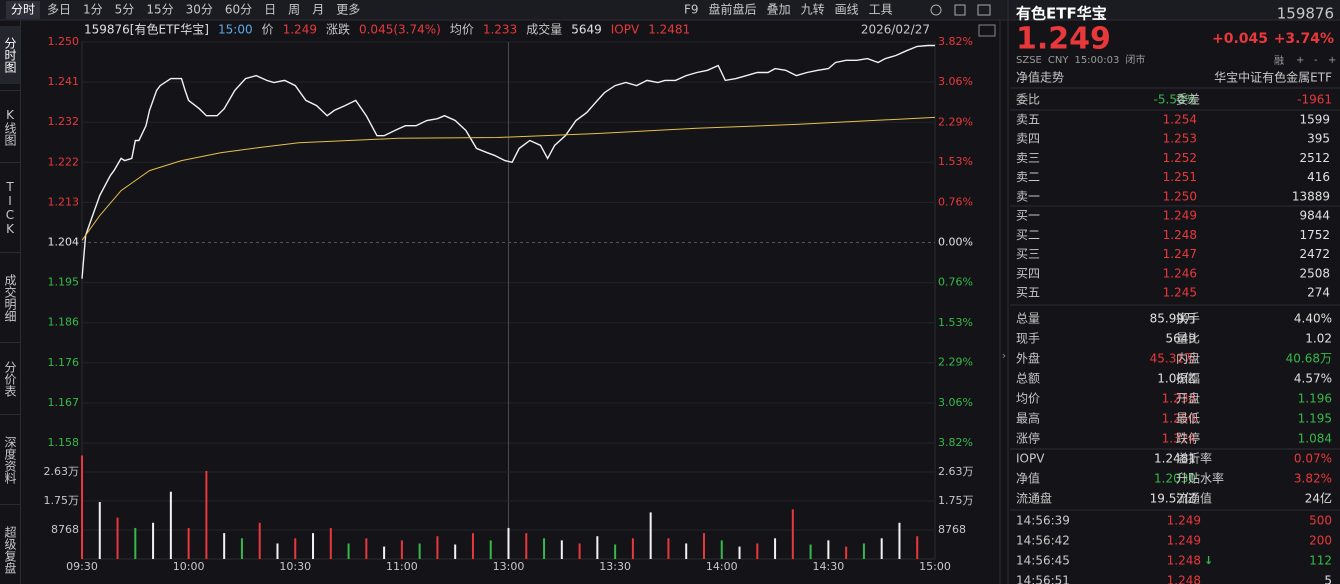 Image resolution: width=1340 pixels, height=584 pixels. I want to click on toolbar-button: 30分, so click(199, 10).